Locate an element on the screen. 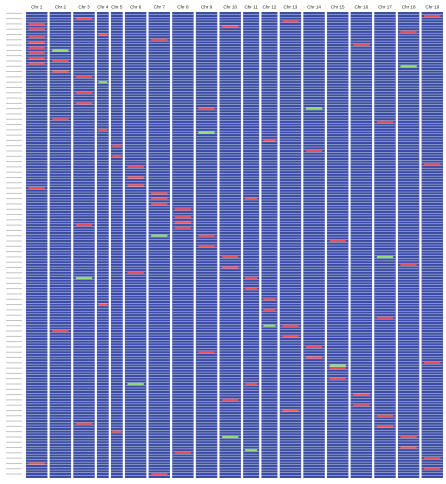 This screenshot has width=446, height=484. column-label: Chr 17 is located at coordinates (385, 7).